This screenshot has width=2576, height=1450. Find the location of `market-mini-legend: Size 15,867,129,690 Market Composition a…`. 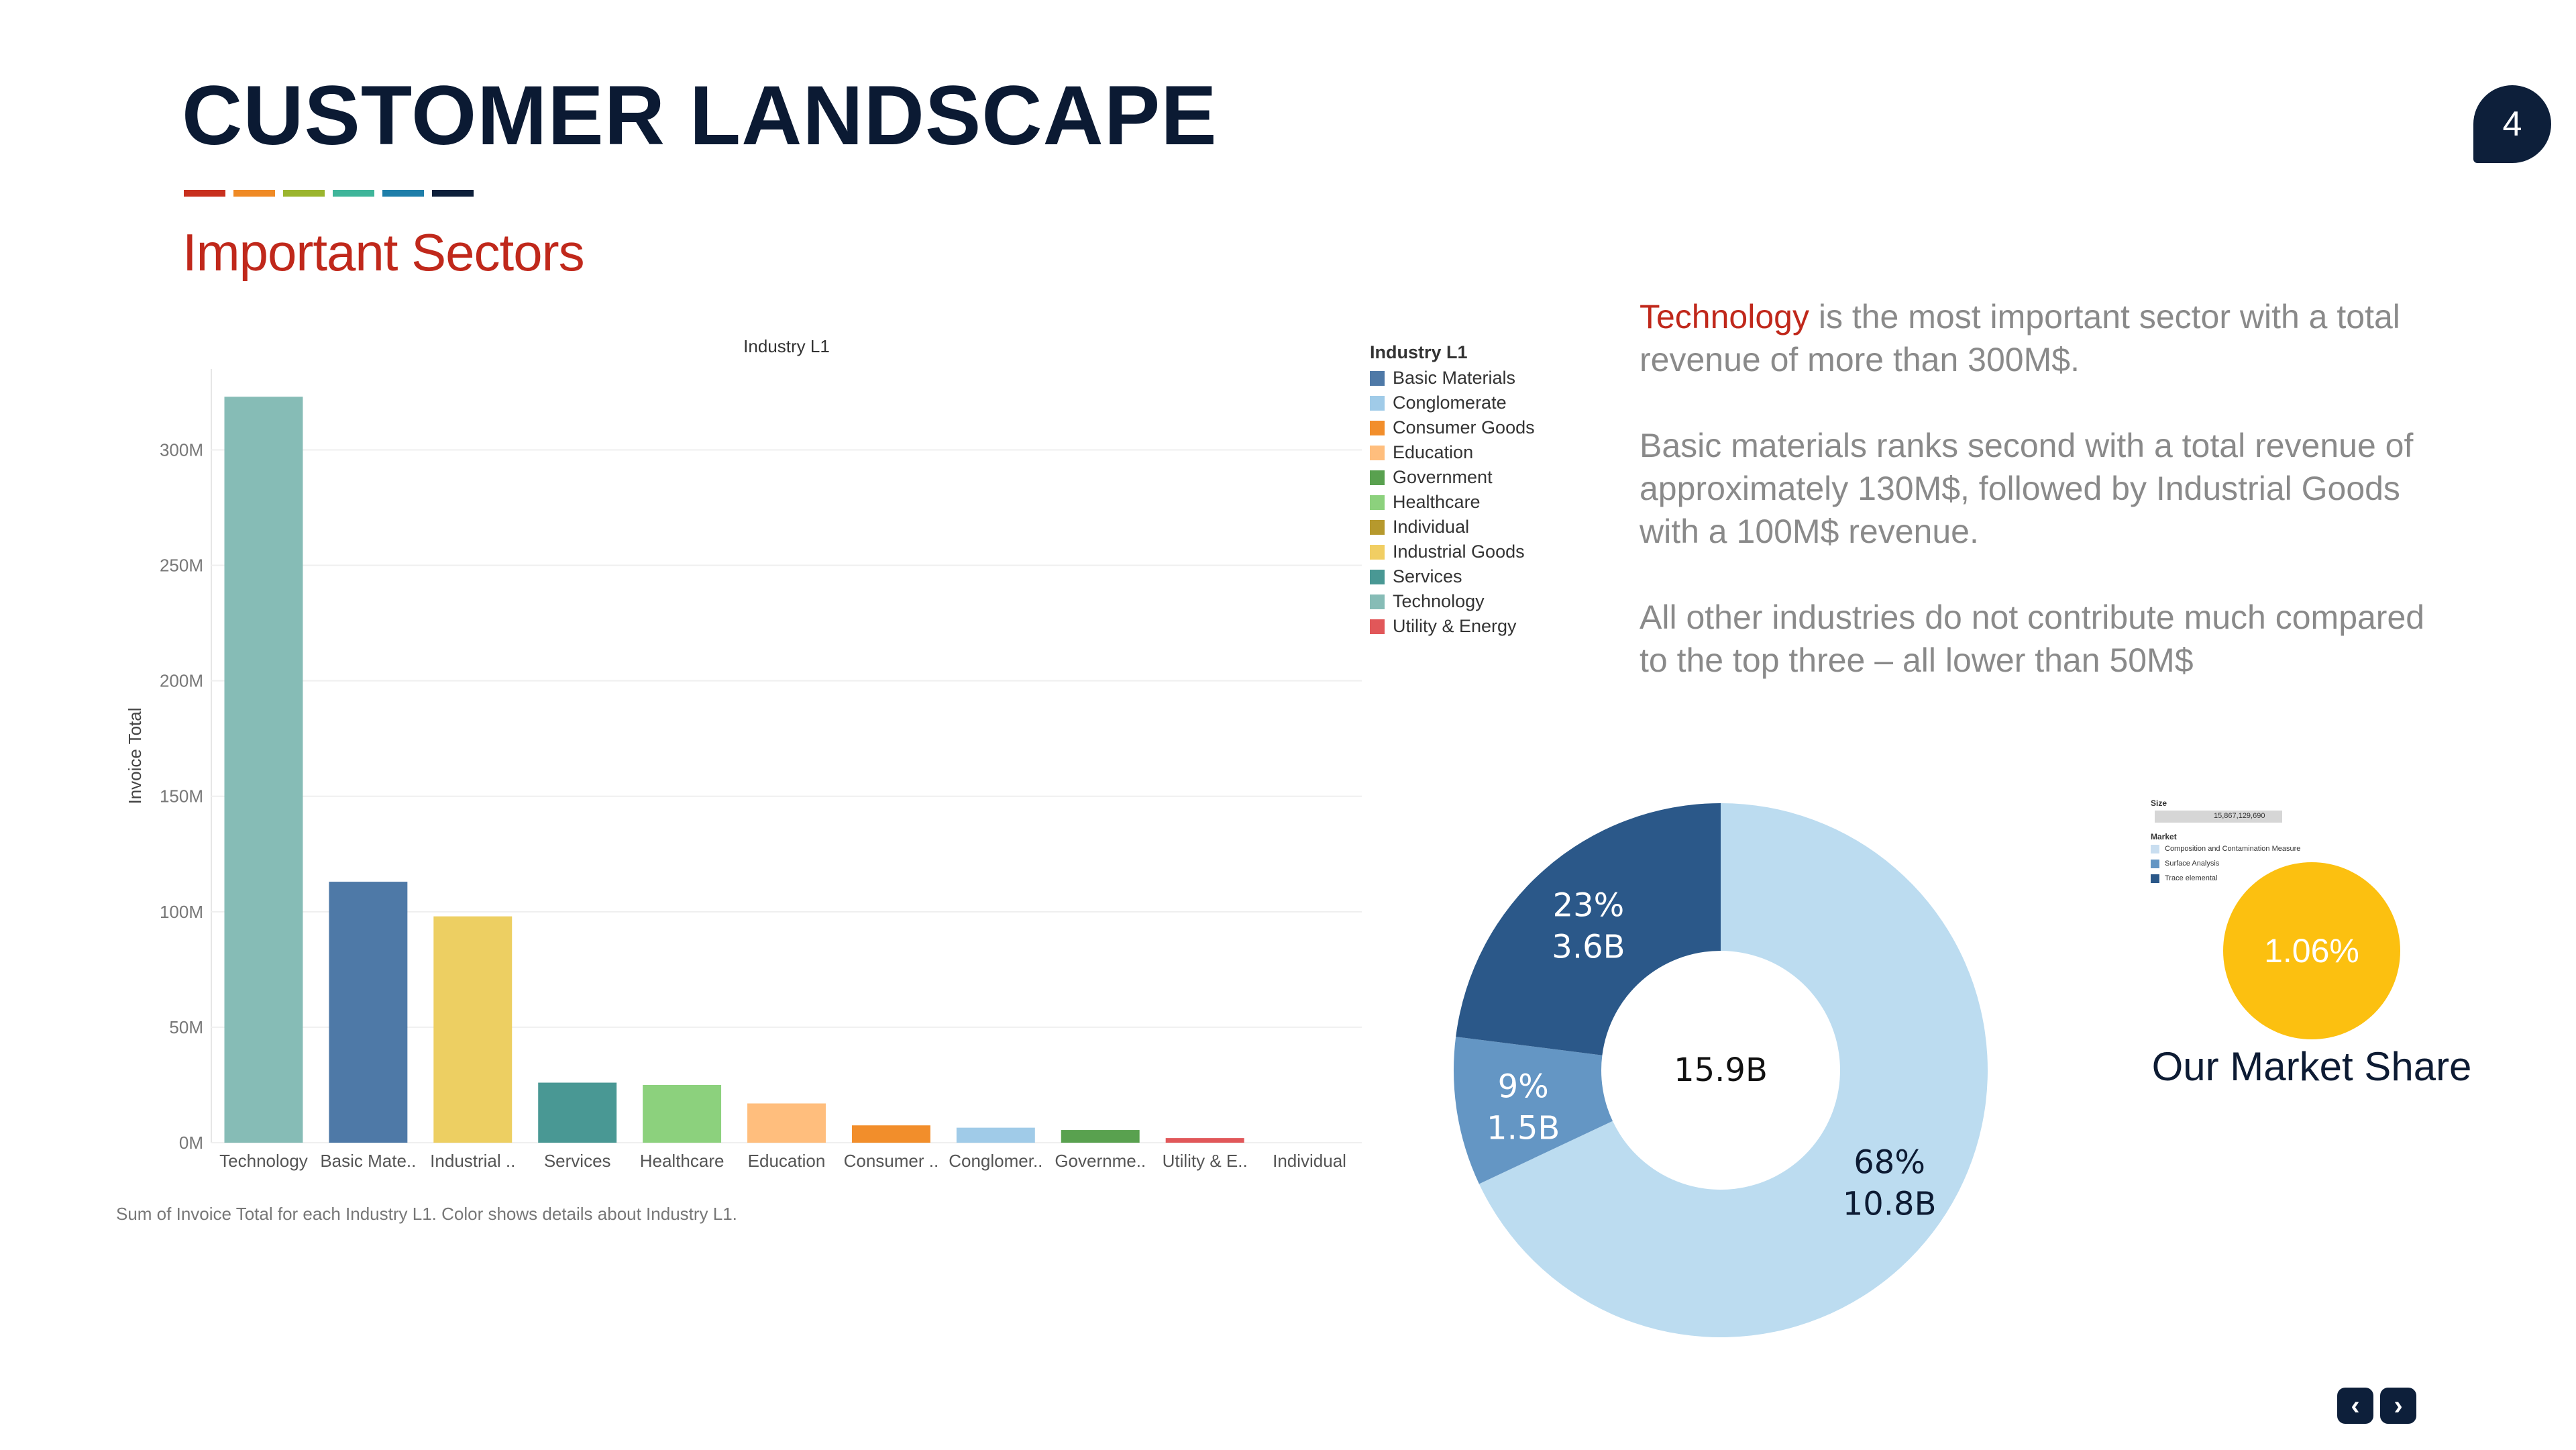

market-mini-legend: Size 15,867,129,690 Market Composition a… is located at coordinates (2278, 842).